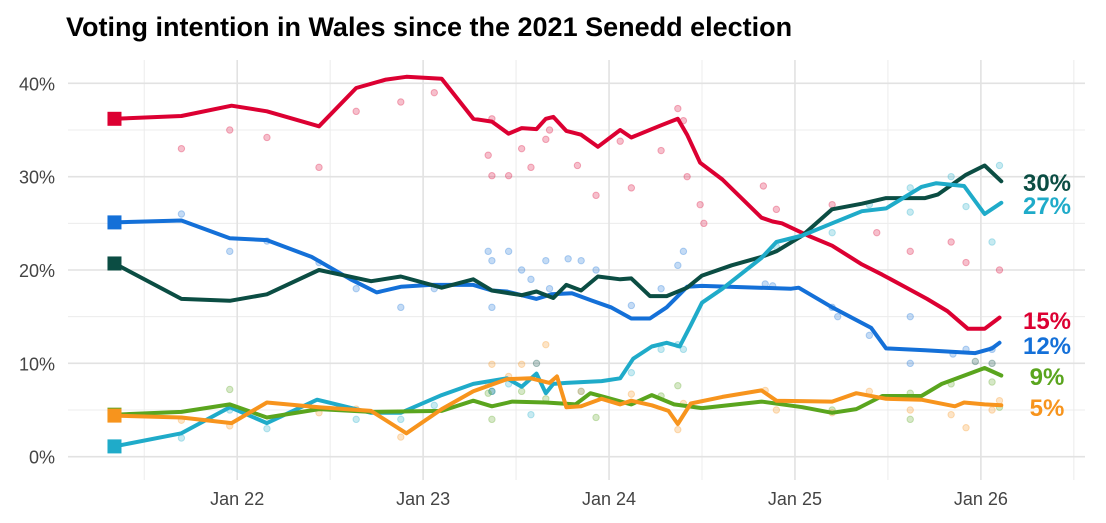 The height and width of the screenshot is (523, 1106). Describe the element at coordinates (37, 270) in the screenshot. I see `y-axis: 0% 10% 20% 30% 40%` at that location.